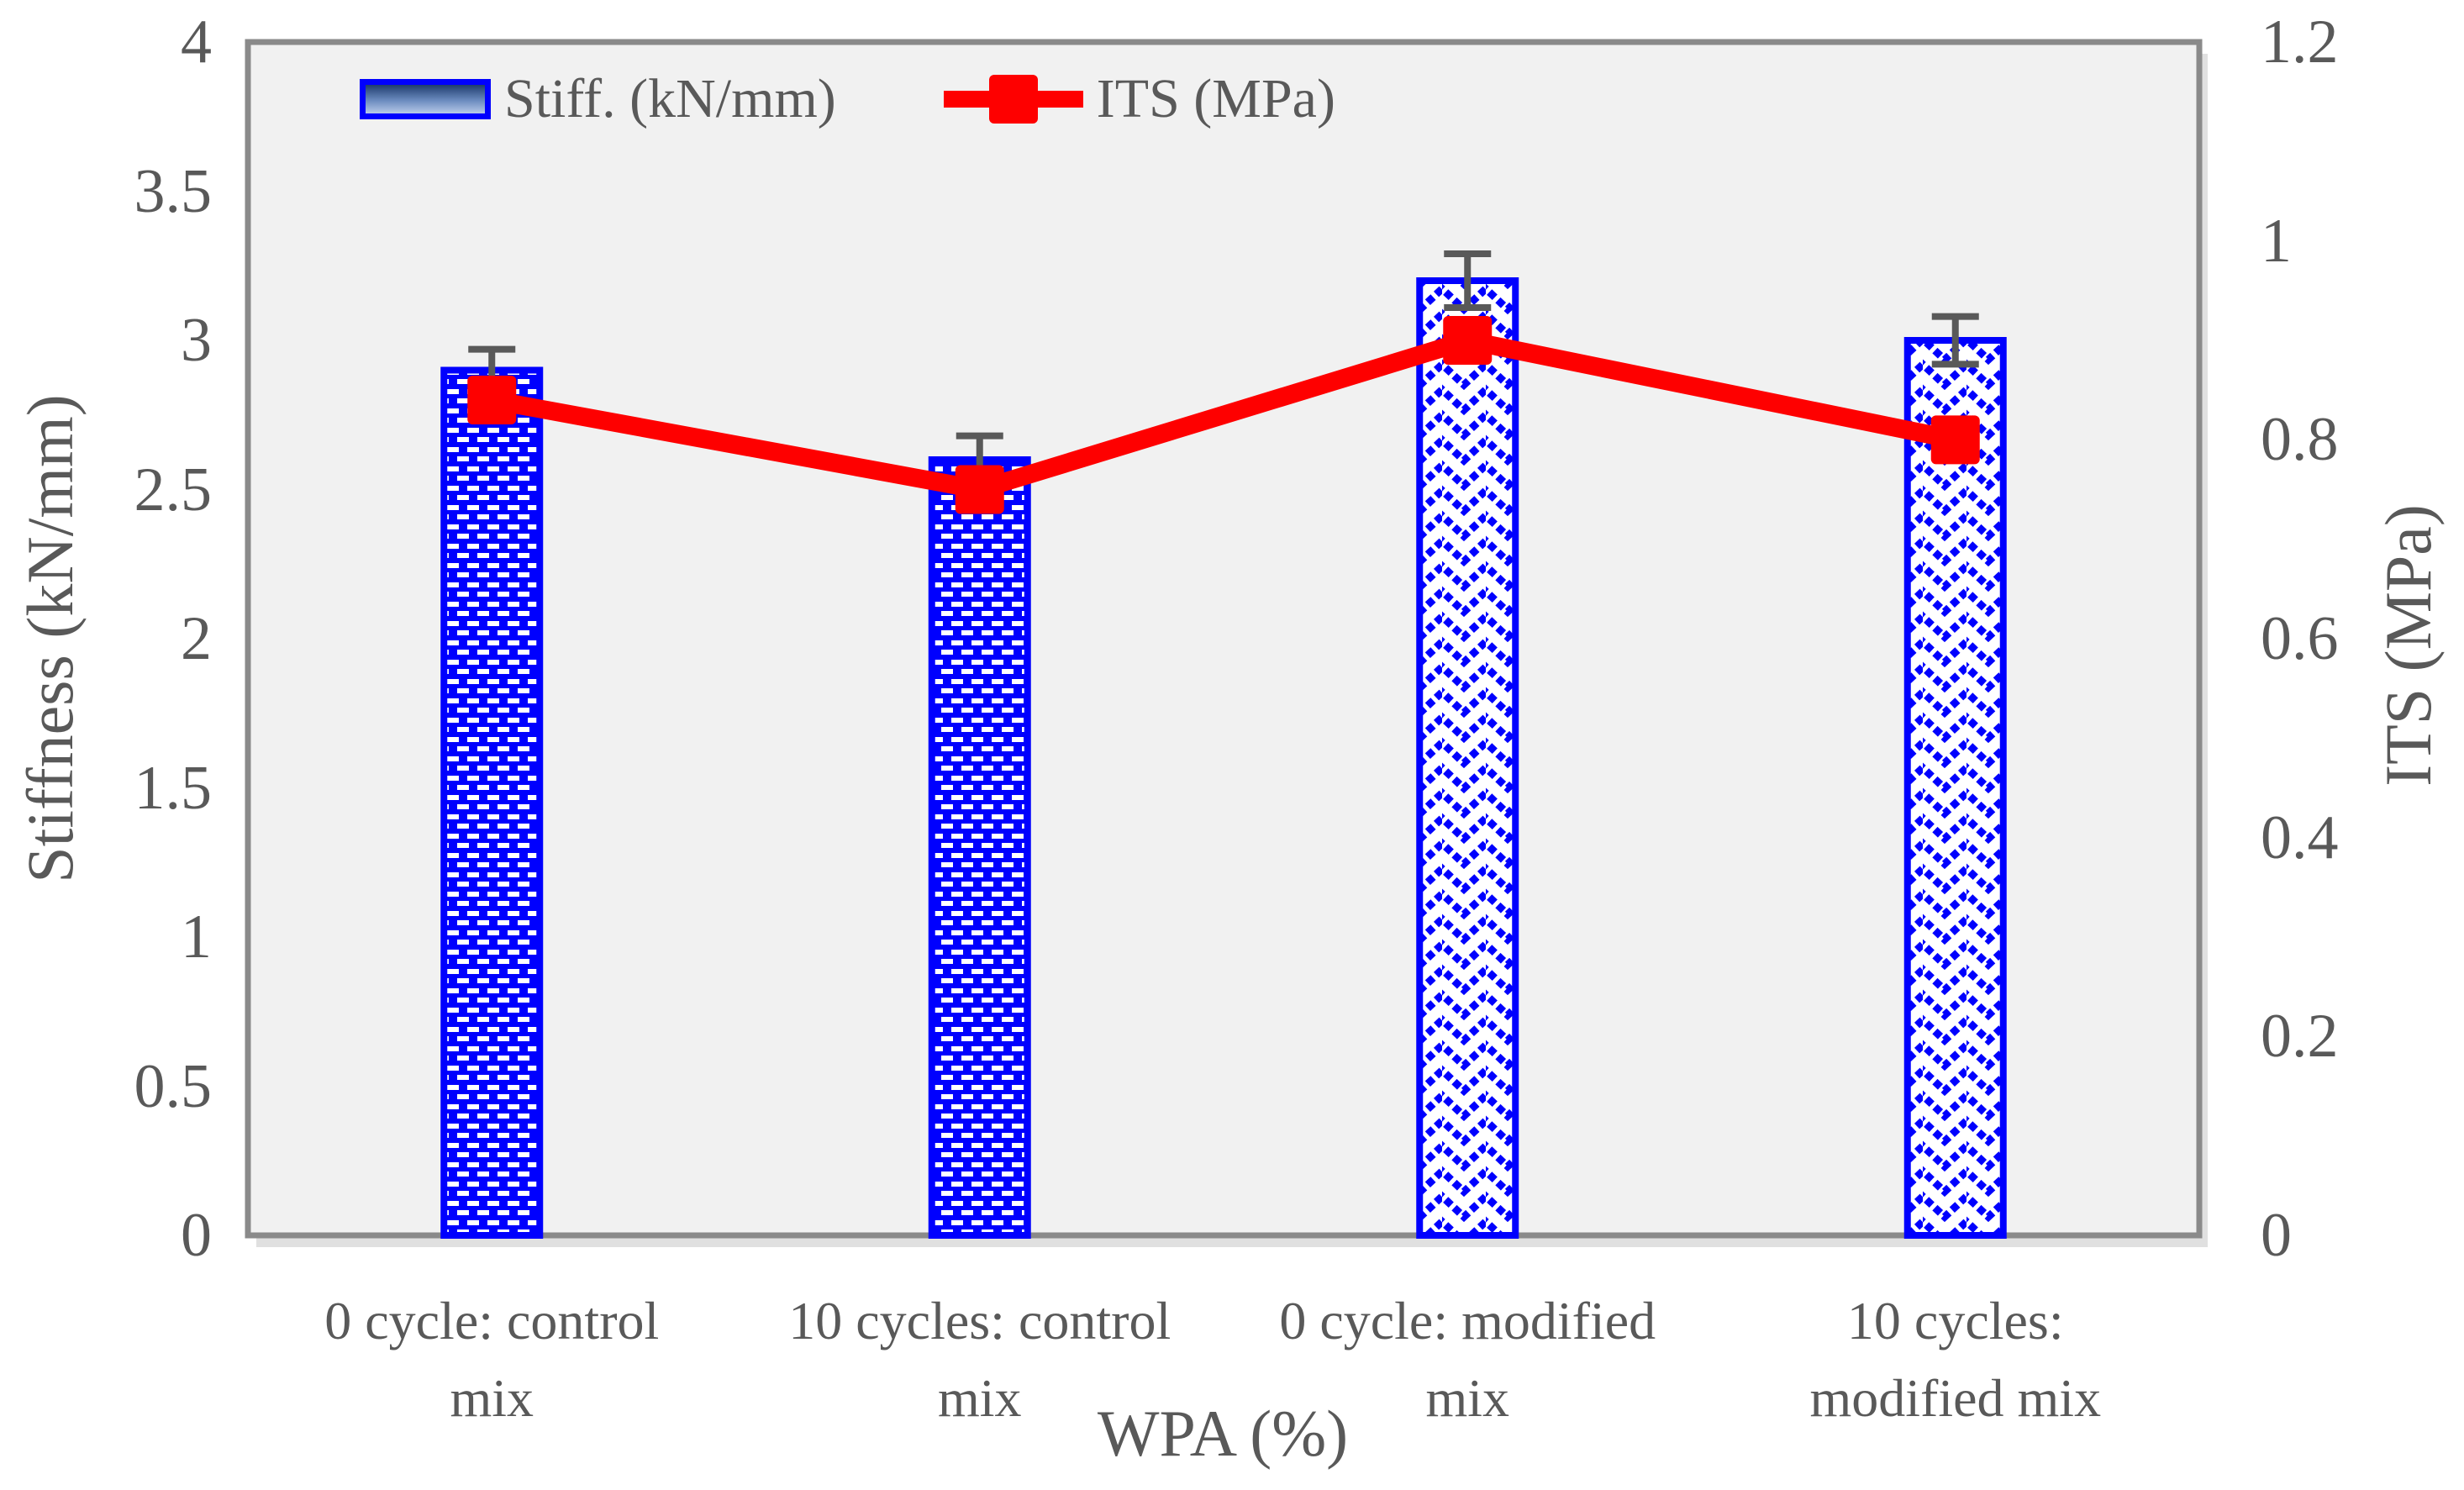 The width and height of the screenshot is (2464, 1490). I want to click on right-tick-label: 0.6, so click(2300, 639).